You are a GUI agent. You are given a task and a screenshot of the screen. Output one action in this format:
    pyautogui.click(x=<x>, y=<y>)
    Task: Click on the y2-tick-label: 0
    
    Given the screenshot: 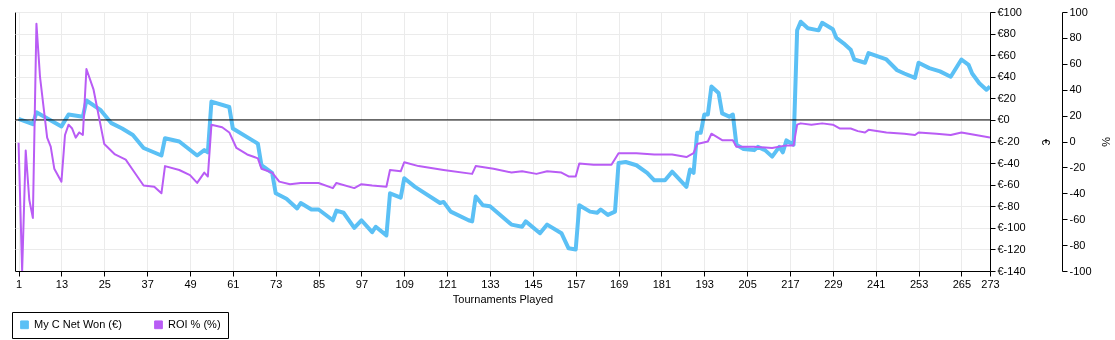 What is the action you would take?
    pyautogui.click(x=1072, y=141)
    